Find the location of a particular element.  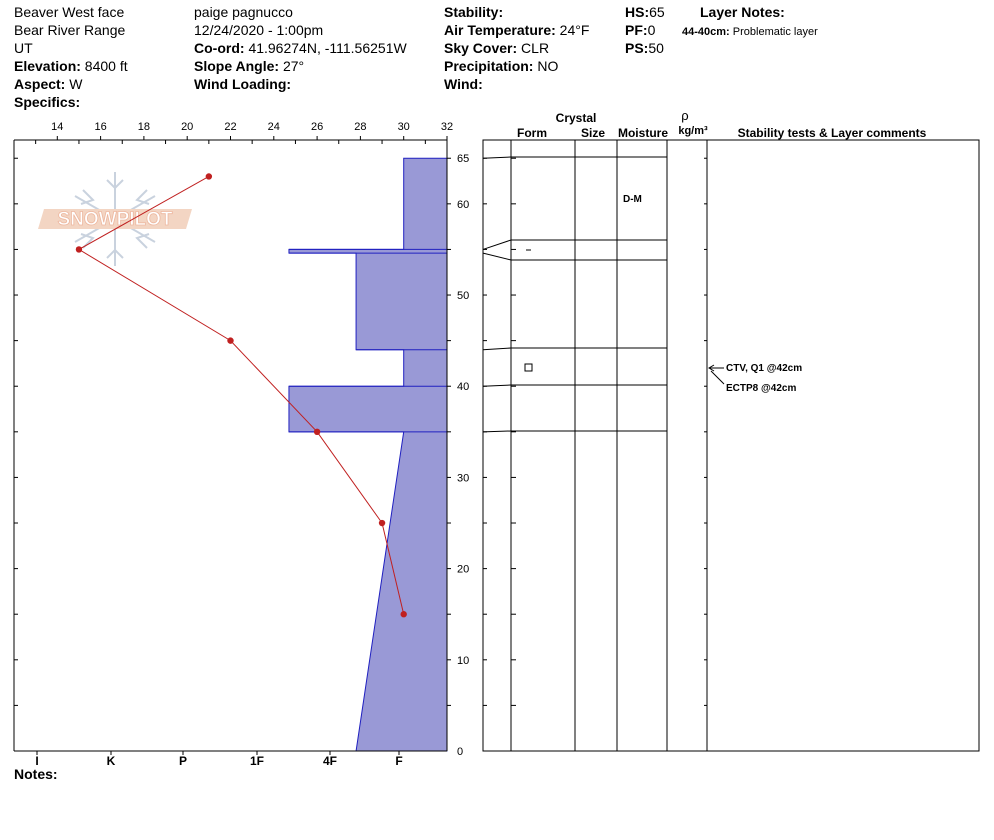

layer-note: 44-40cm: Problematic layer is located at coordinates (750, 32).